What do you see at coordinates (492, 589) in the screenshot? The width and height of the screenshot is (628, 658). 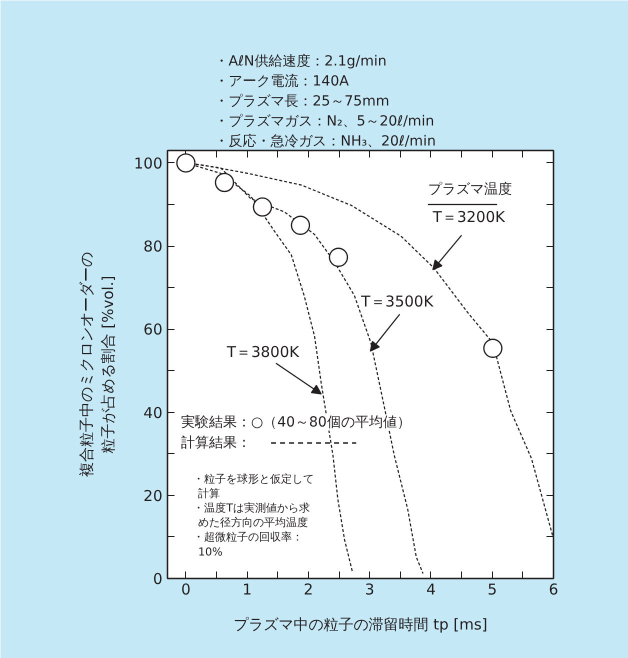 I see `x-tick-label: 5` at bounding box center [492, 589].